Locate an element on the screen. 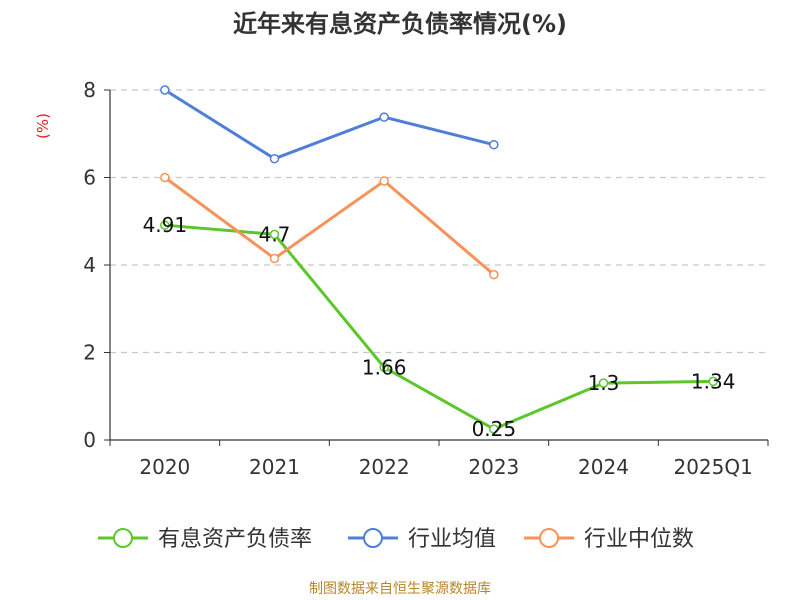  data-label: 1.66 is located at coordinates (384, 367).